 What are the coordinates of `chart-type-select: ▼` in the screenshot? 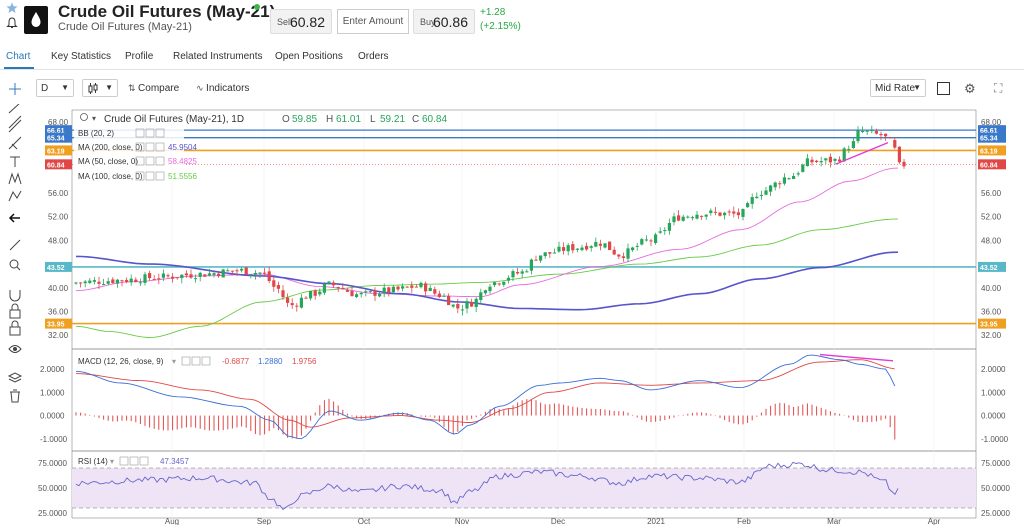 It's located at (100, 88).